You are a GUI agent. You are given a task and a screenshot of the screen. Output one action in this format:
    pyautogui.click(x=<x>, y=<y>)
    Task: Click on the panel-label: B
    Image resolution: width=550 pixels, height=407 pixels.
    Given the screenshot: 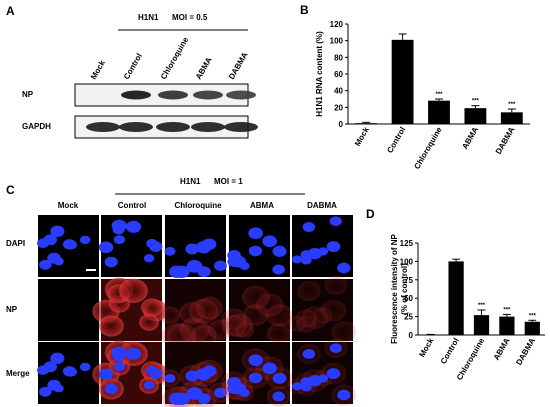 What is the action you would take?
    pyautogui.click(x=304, y=10)
    